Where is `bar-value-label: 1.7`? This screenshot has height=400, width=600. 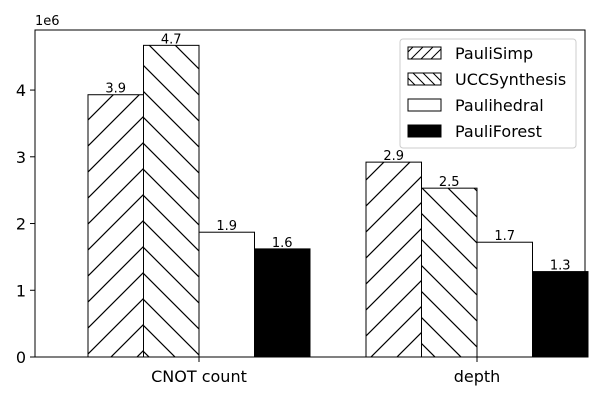
bar-value-label: 1.7 is located at coordinates (504, 236).